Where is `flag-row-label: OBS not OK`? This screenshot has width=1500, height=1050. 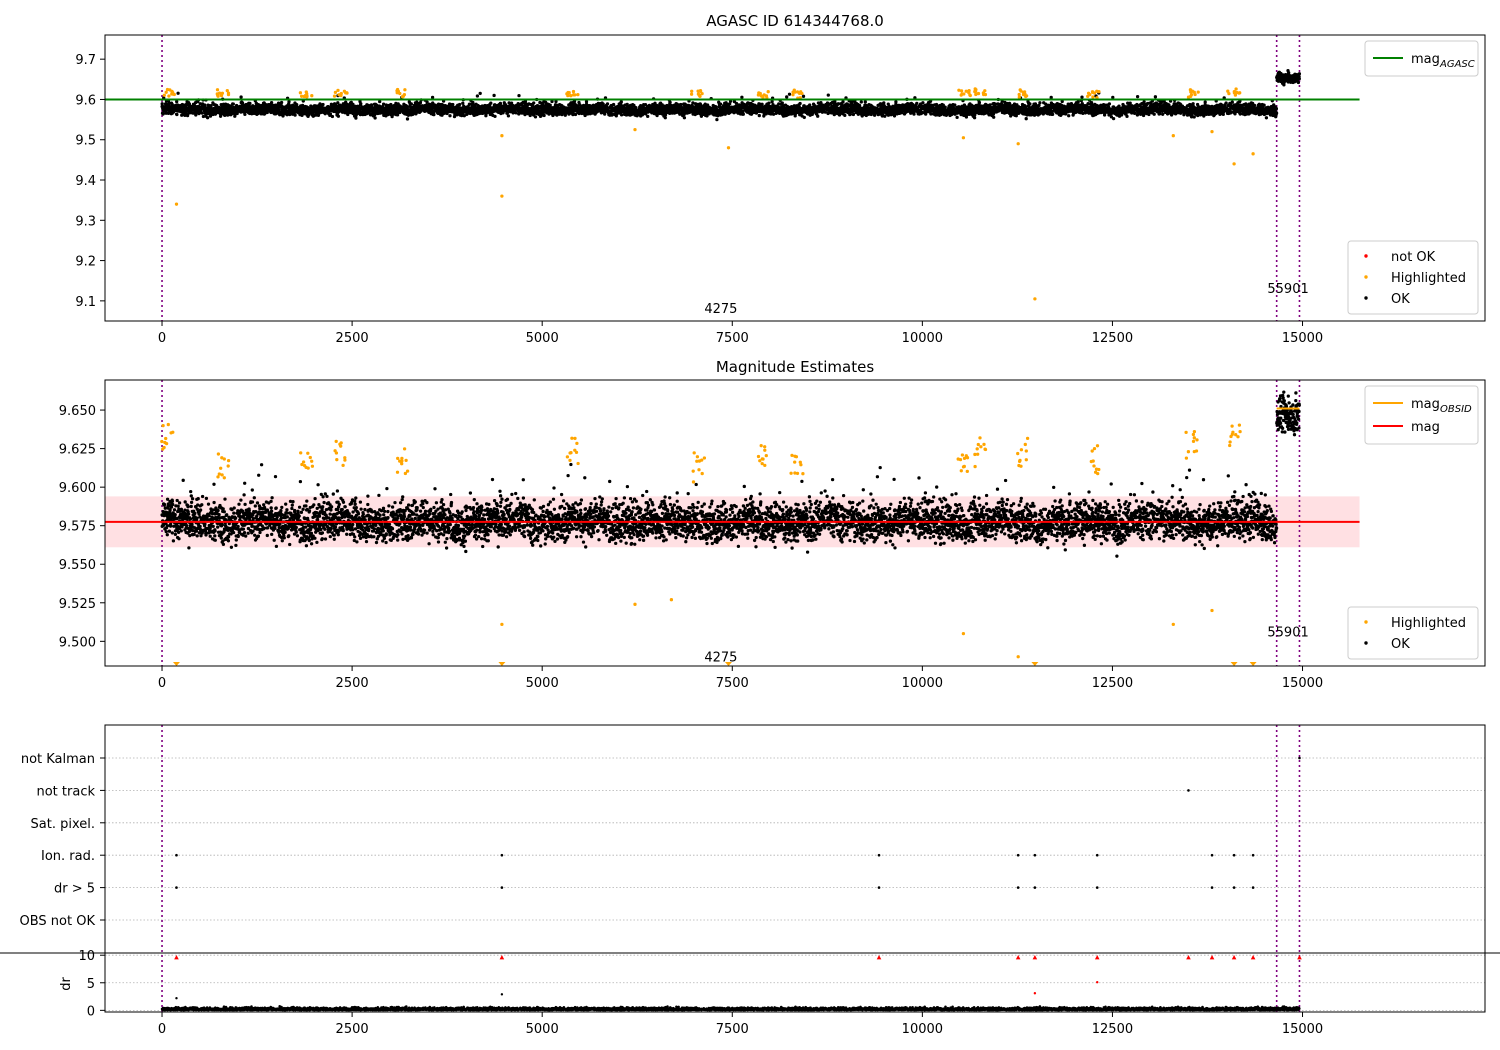
flag-row-label: OBS not OK is located at coordinates (58, 921).